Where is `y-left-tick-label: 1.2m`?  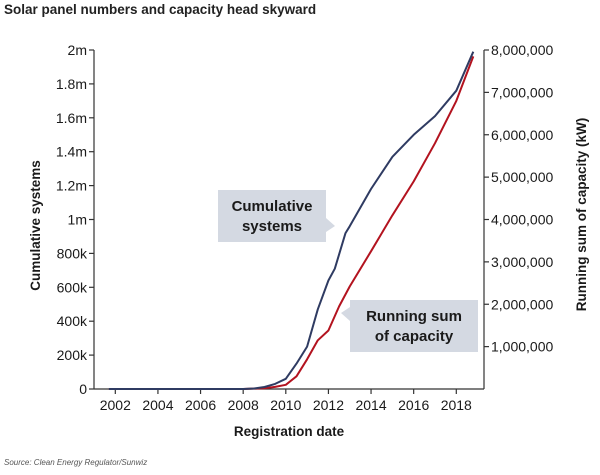
y-left-tick-label: 1.2m is located at coordinates (71, 186).